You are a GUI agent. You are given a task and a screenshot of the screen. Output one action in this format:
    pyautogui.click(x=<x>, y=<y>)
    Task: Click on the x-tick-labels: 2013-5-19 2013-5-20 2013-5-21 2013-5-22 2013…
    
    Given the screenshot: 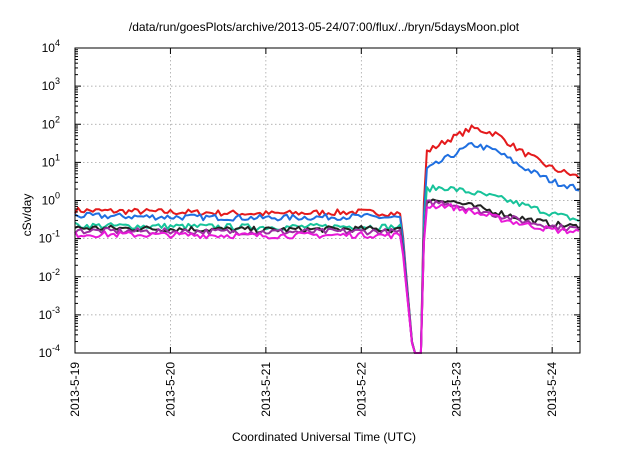 What is the action you would take?
    pyautogui.click(x=313, y=389)
    